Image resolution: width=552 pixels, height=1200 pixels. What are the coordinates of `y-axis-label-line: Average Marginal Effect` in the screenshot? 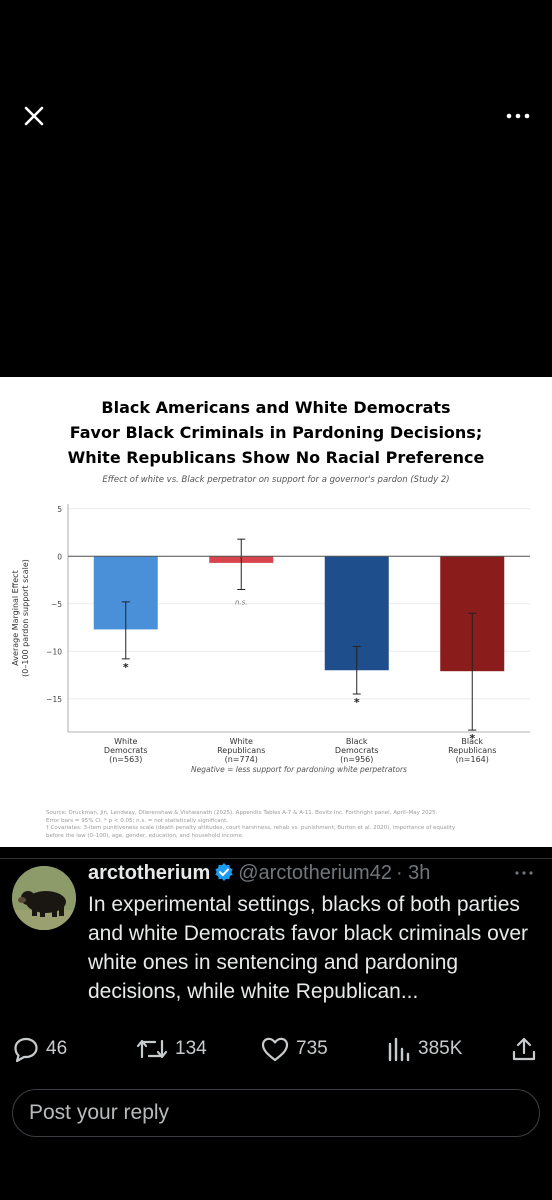 It's located at (15, 617).